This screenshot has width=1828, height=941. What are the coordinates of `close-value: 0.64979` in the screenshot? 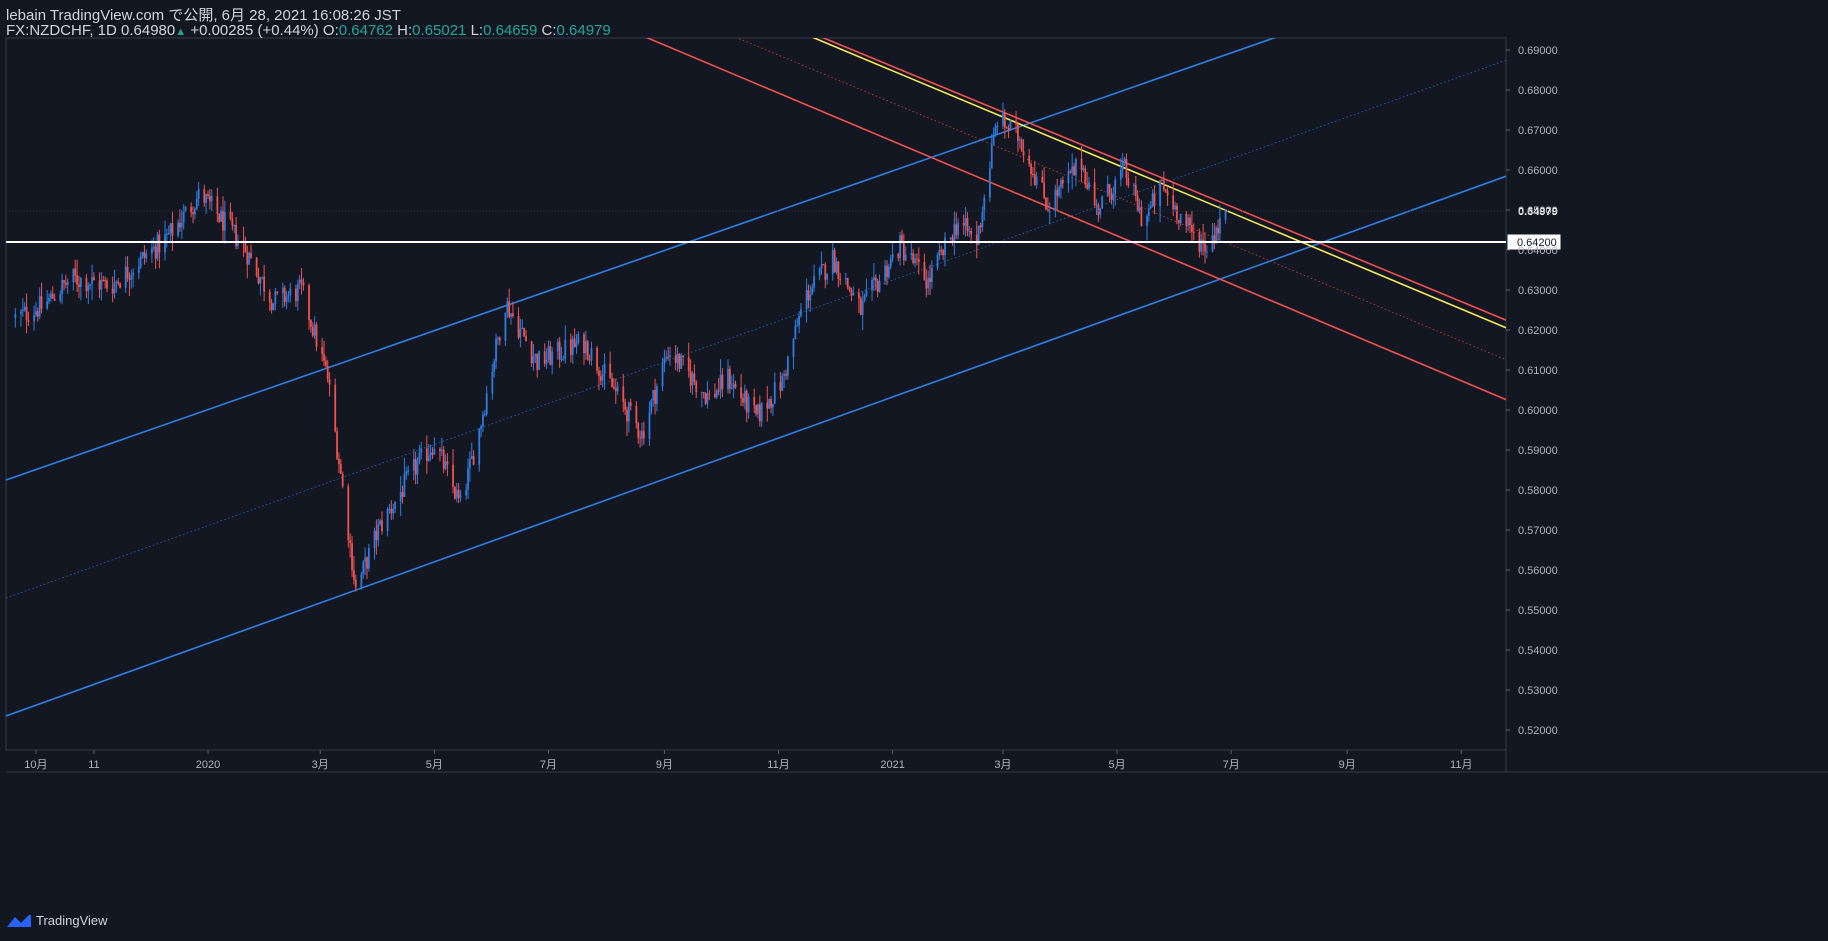 It's located at (583, 30).